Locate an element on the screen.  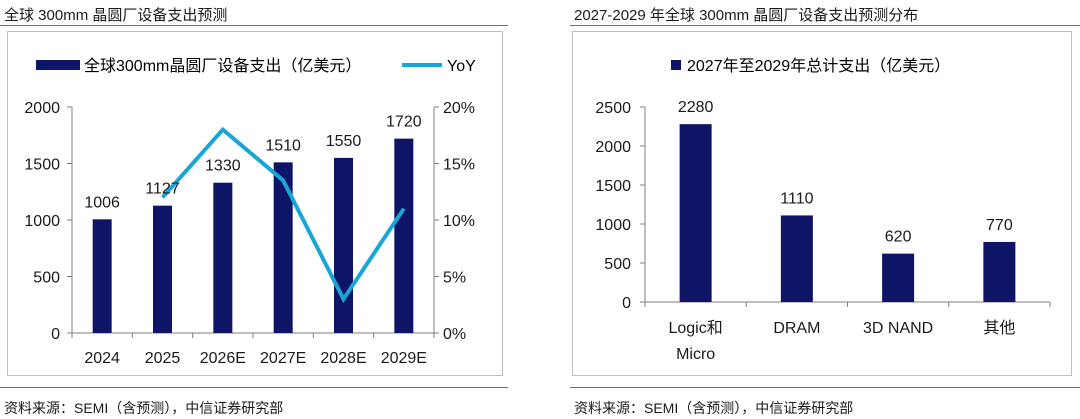
left-footer-rule is located at coordinates (254, 387).